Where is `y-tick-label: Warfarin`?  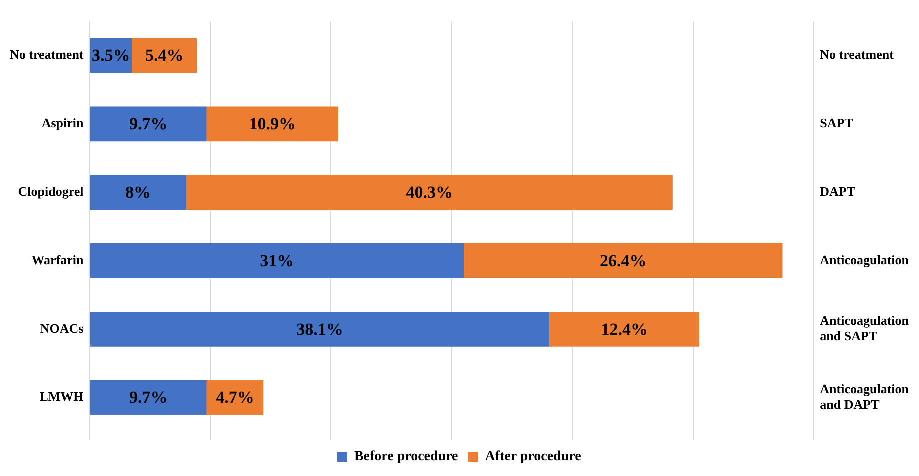
y-tick-label: Warfarin is located at coordinates (58, 260).